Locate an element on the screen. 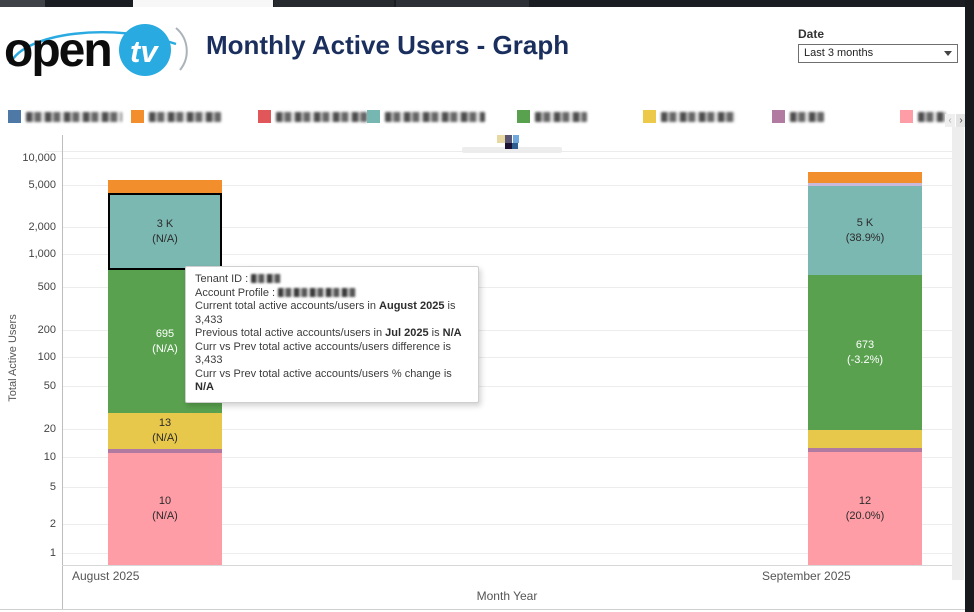 The image size is (974, 612). tooltip-text: is is located at coordinates (435, 333).